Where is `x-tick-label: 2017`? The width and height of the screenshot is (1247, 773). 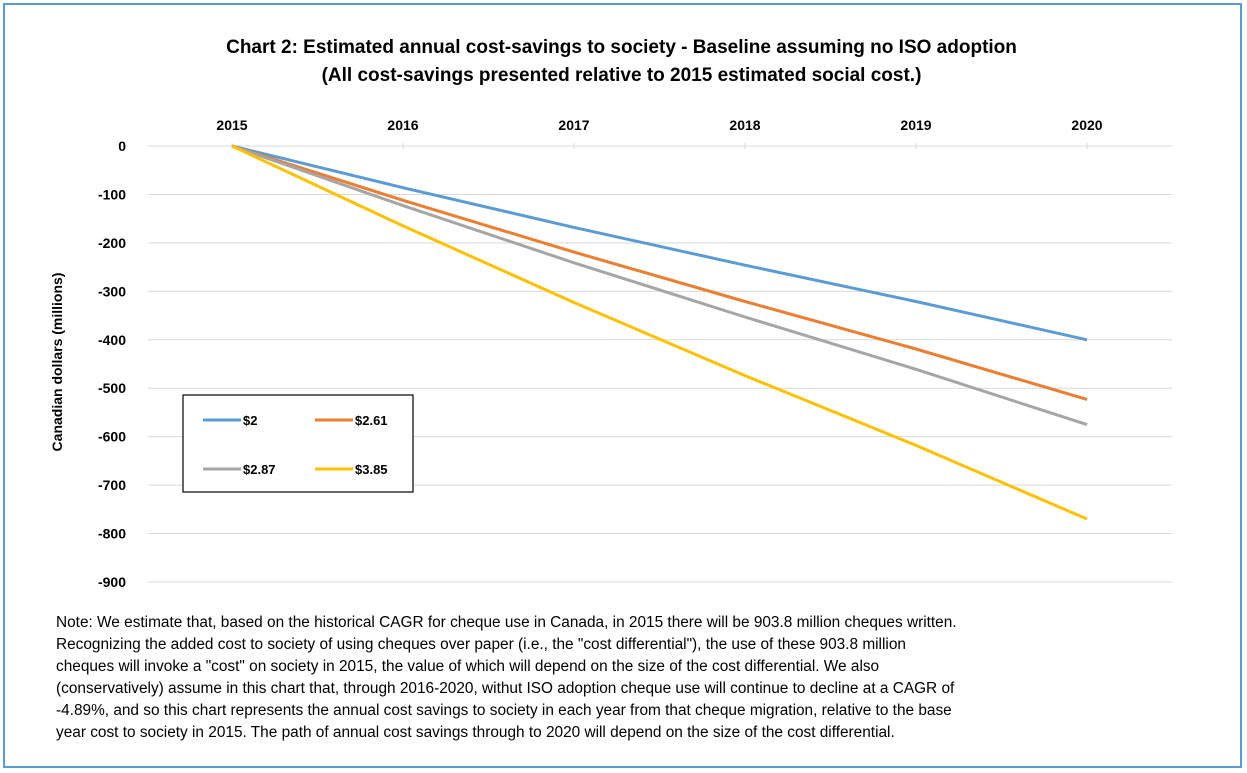 x-tick-label: 2017 is located at coordinates (573, 125).